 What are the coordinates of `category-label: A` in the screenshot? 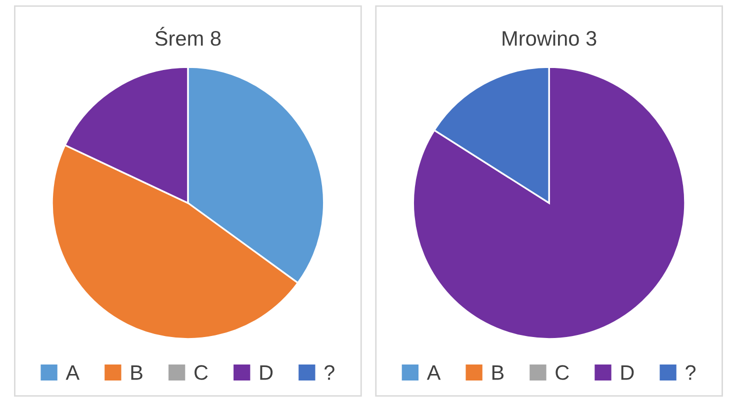 It's located at (433, 372).